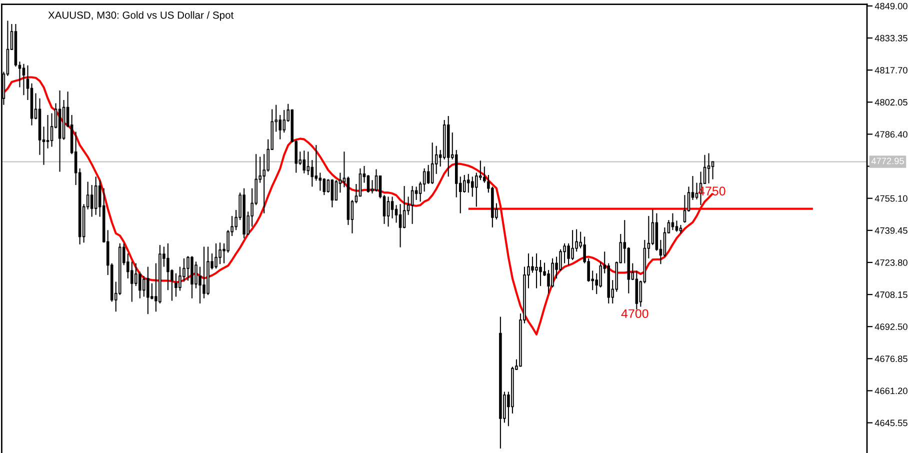 Image resolution: width=922 pixels, height=453 pixels. Describe the element at coordinates (891, 70) in the screenshot. I see `y-tick-label: 4817.70` at that location.